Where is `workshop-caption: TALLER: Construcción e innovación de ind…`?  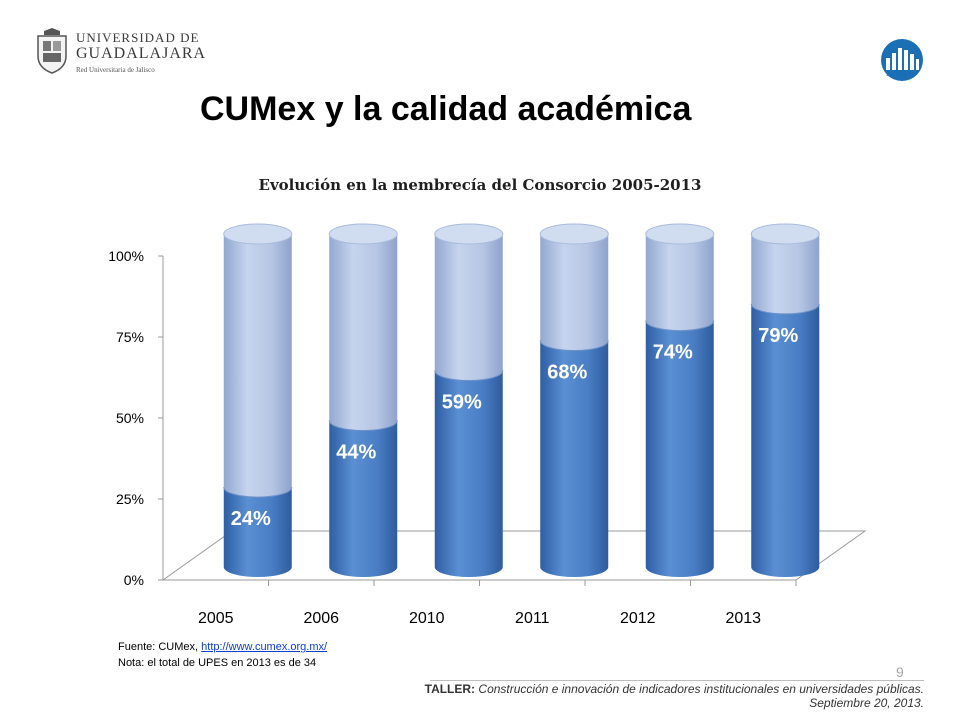 workshop-caption: TALLER: Construcción e innovación de ind… is located at coordinates (624, 696).